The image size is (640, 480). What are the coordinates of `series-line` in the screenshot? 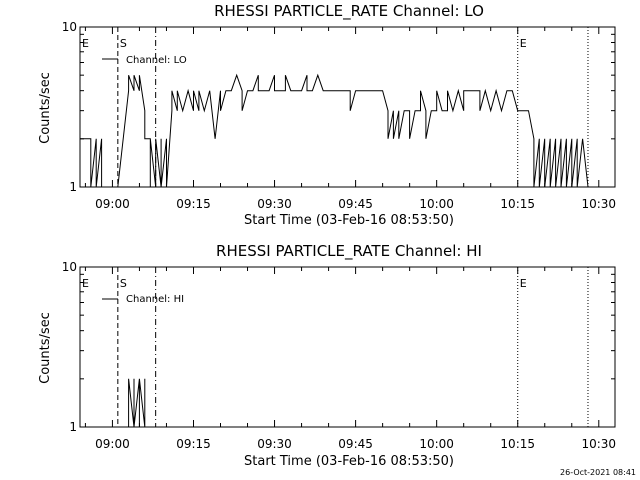 It's located at (137, 403).